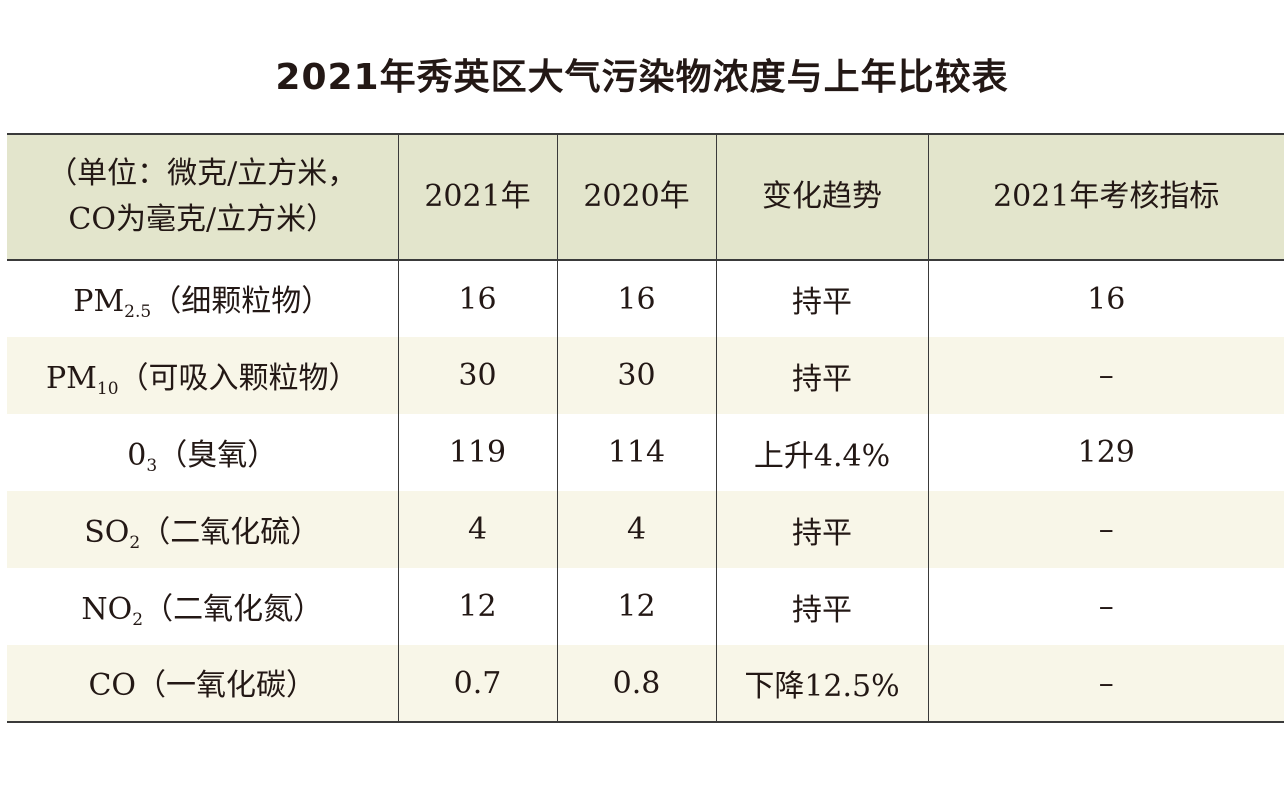 The image size is (1284, 785). Describe the element at coordinates (636, 452) in the screenshot. I see `value-2020: 114` at that location.